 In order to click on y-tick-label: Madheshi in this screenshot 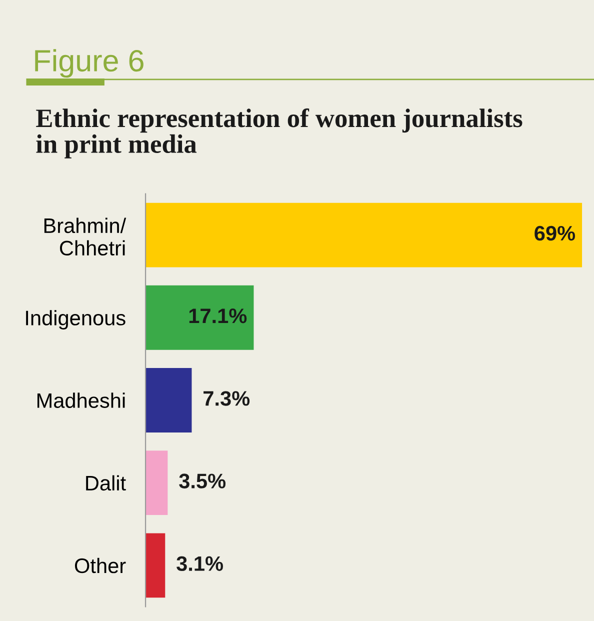, I will do `click(81, 400)`.